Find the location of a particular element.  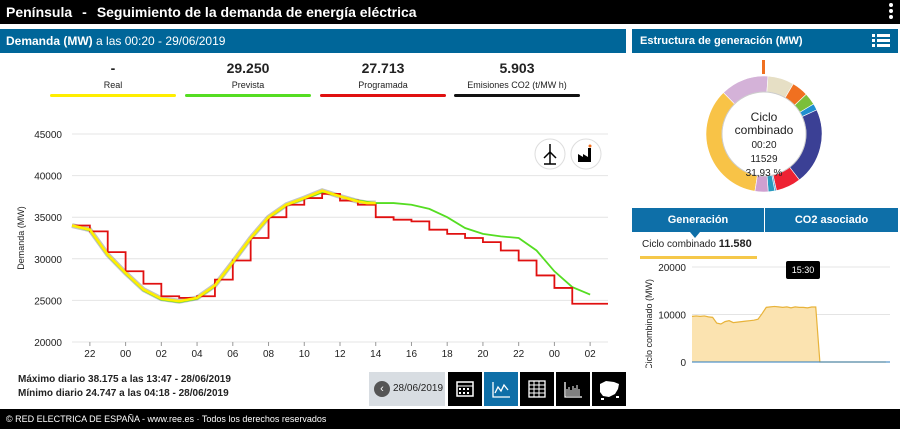

x-tick-label: 08 is located at coordinates (269, 354).